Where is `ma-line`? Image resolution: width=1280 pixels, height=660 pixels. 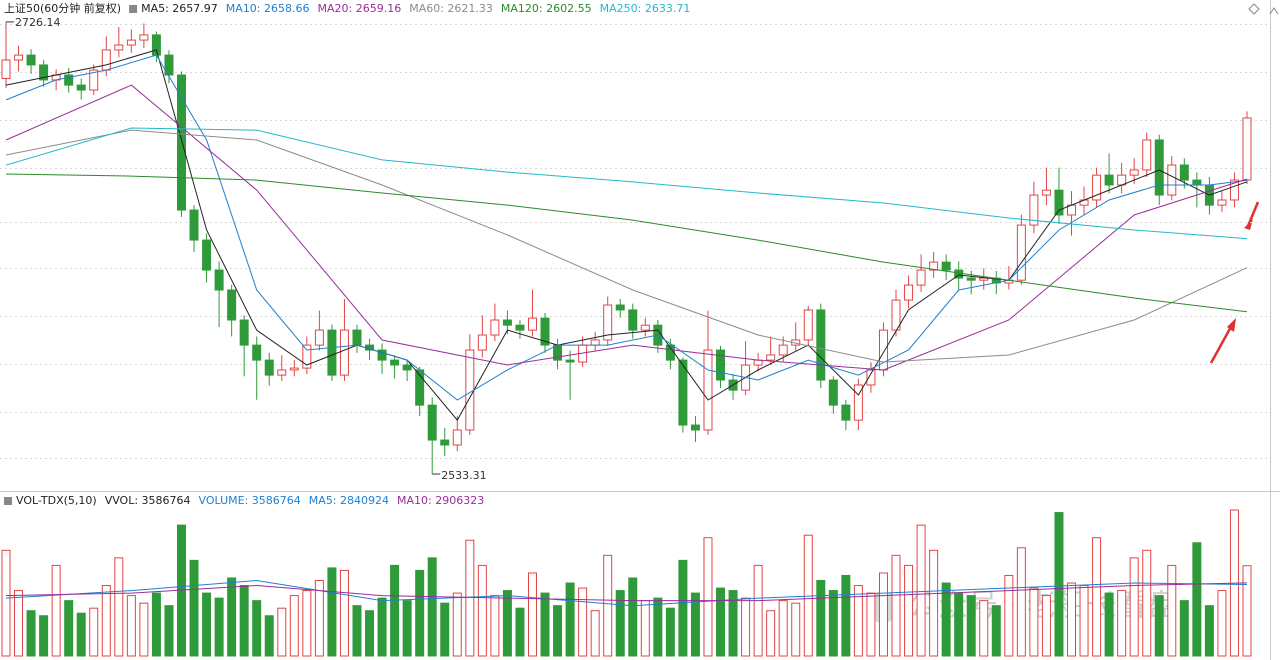
ma-line is located at coordinates (626, 592).